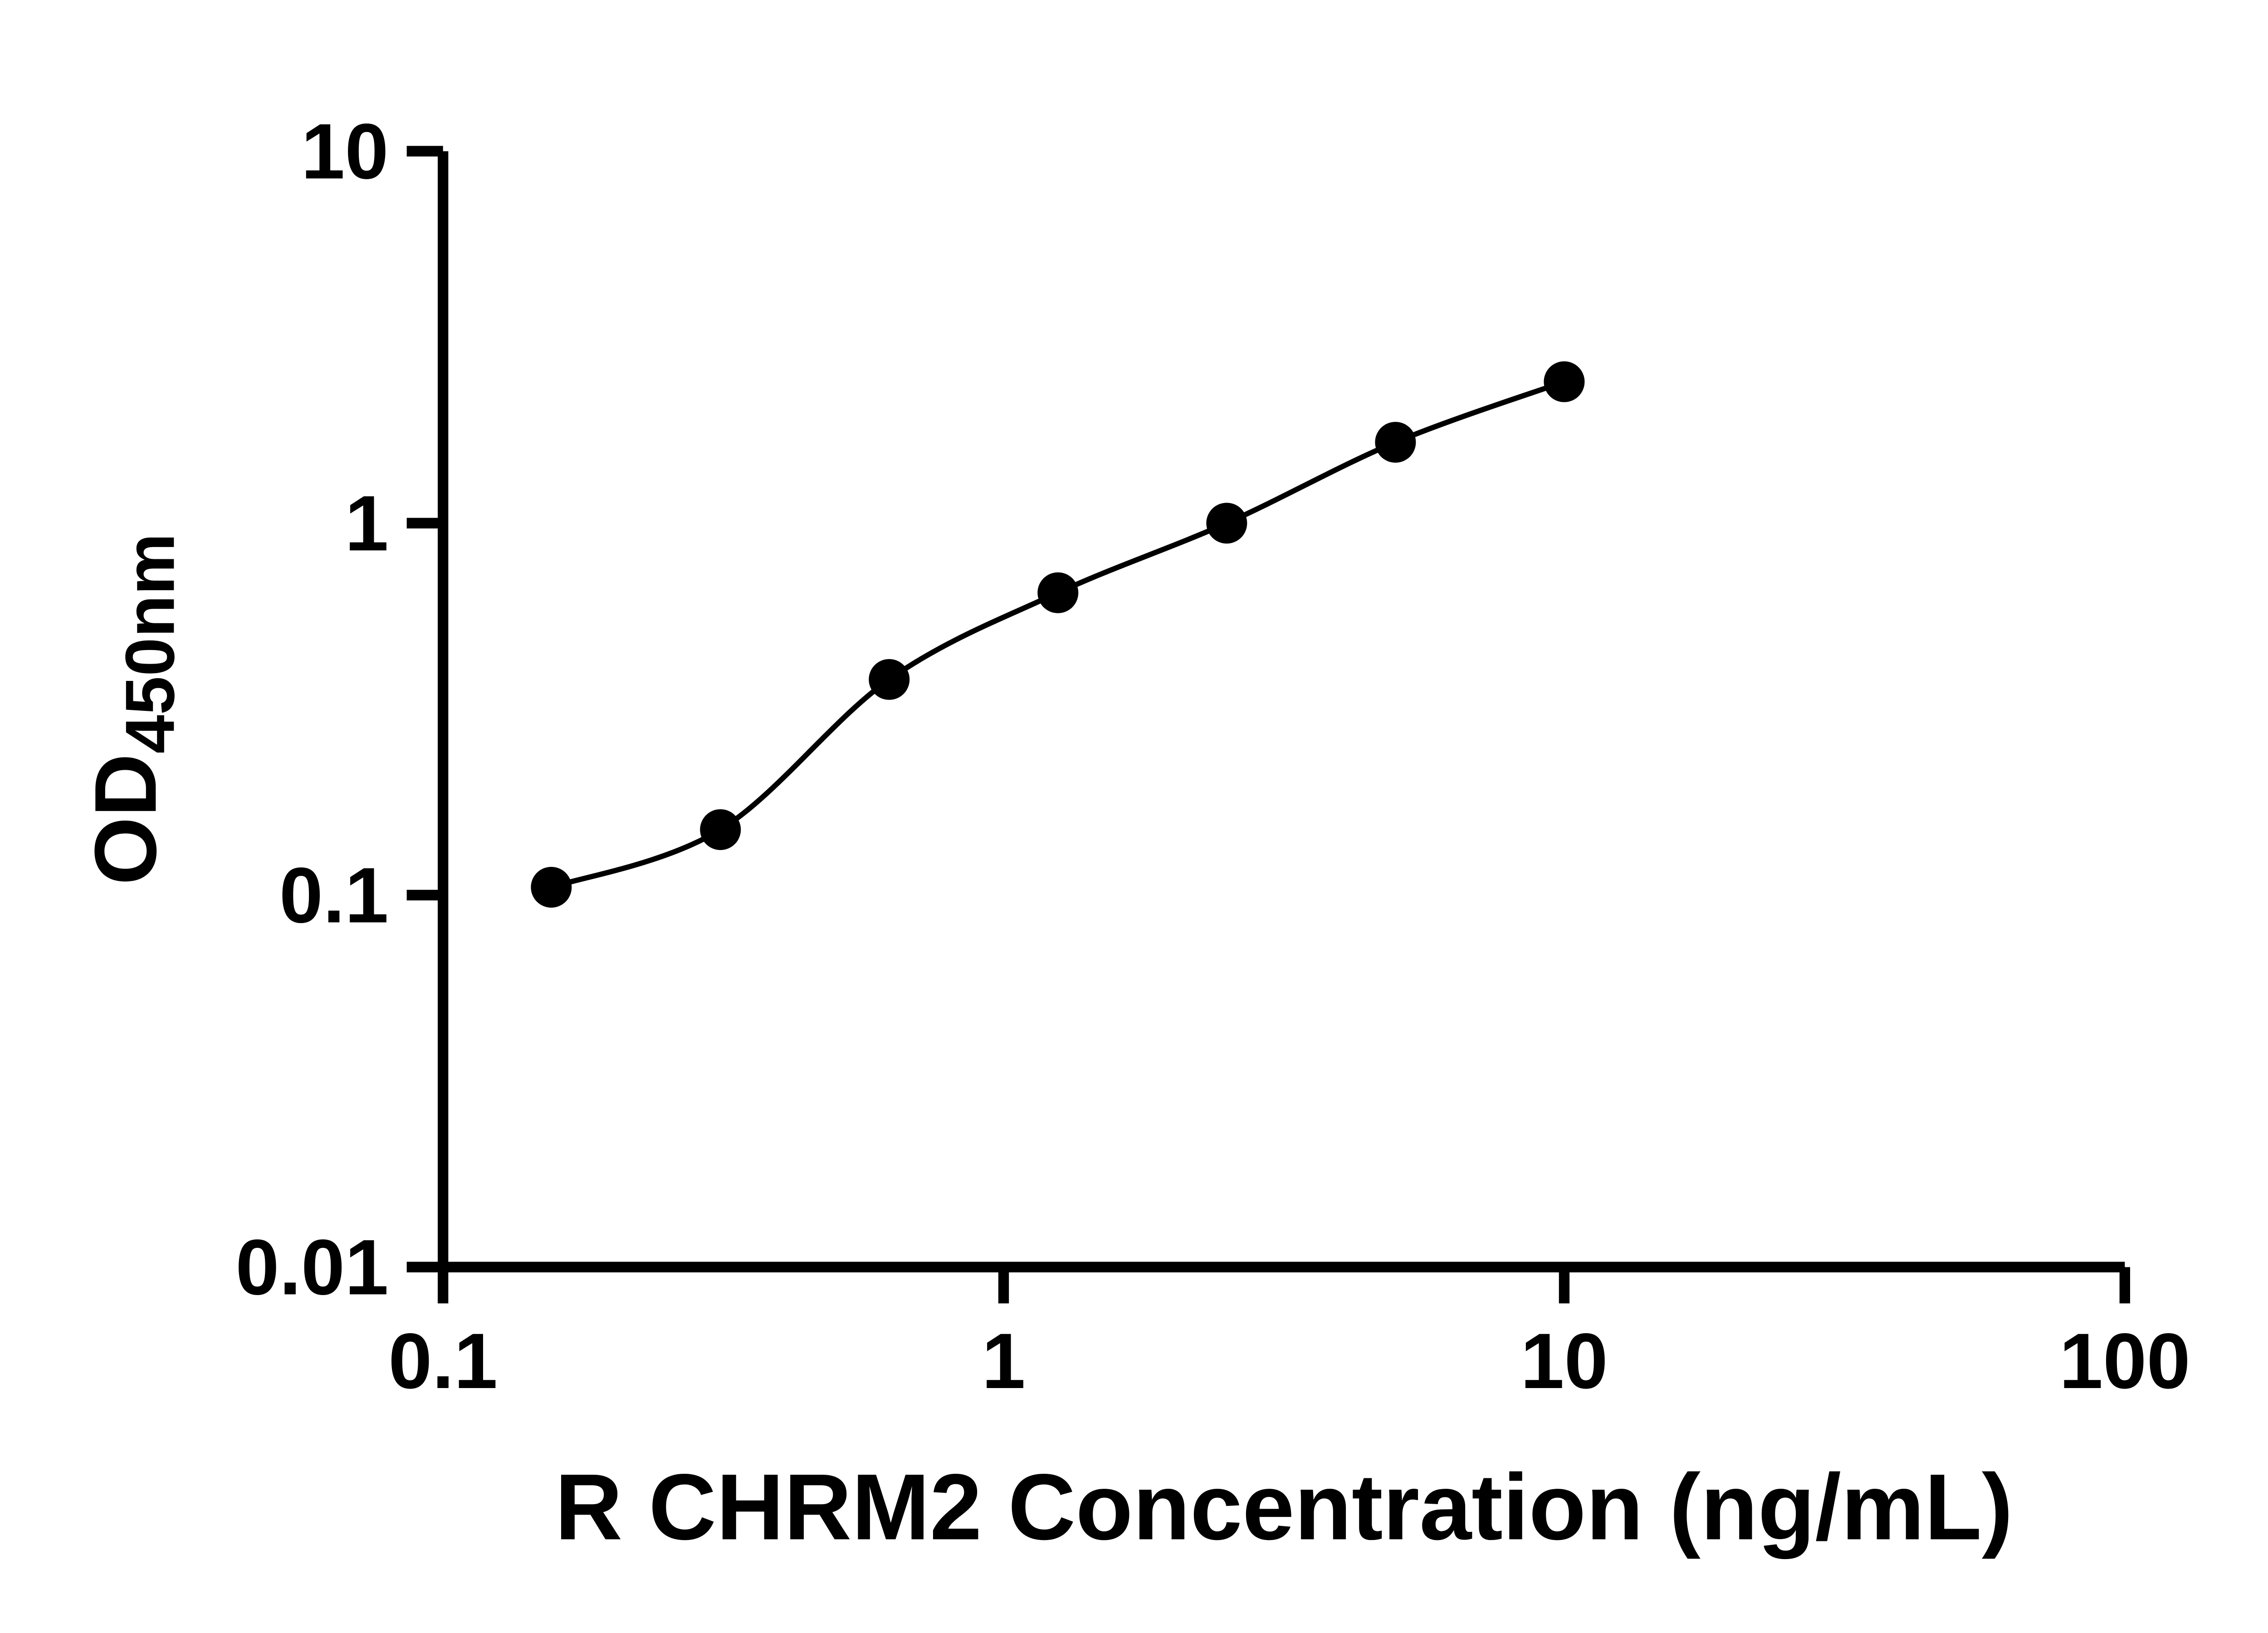 This screenshot has width=2268, height=1633. Describe the element at coordinates (345, 151) in the screenshot. I see `y-tick-label: 10` at that location.